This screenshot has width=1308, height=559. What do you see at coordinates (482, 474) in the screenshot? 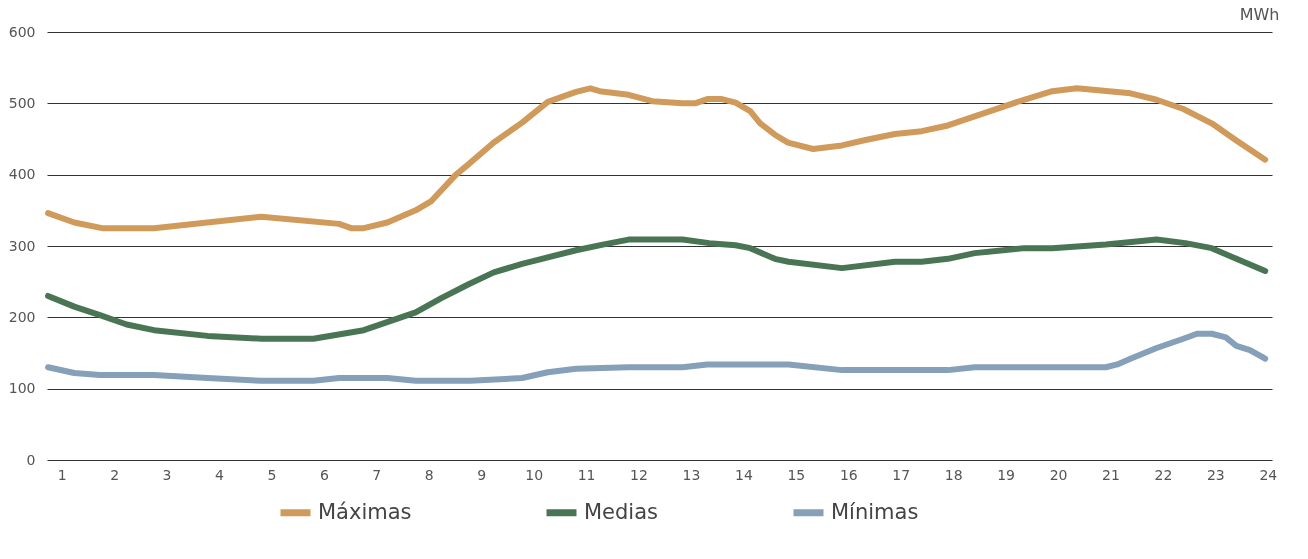
I see `x-tick-label: 9` at bounding box center [482, 474].